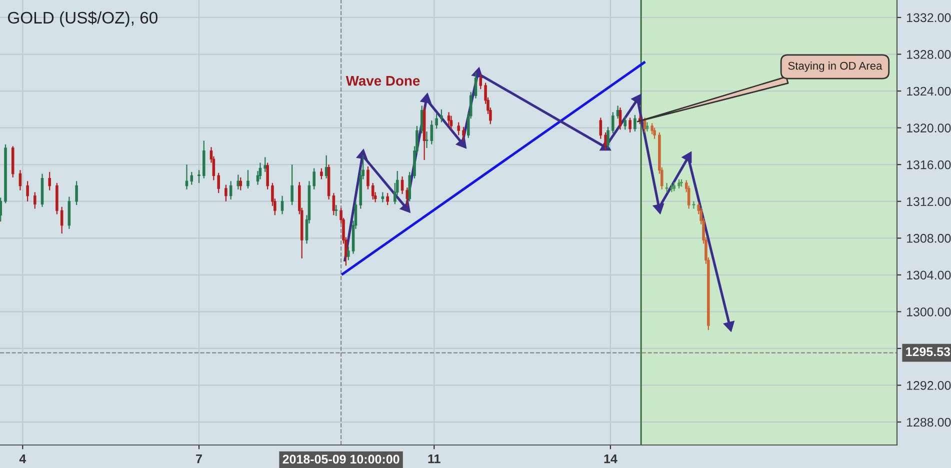 The height and width of the screenshot is (468, 951). Describe the element at coordinates (434, 459) in the screenshot. I see `x-tick-label: 11` at that location.